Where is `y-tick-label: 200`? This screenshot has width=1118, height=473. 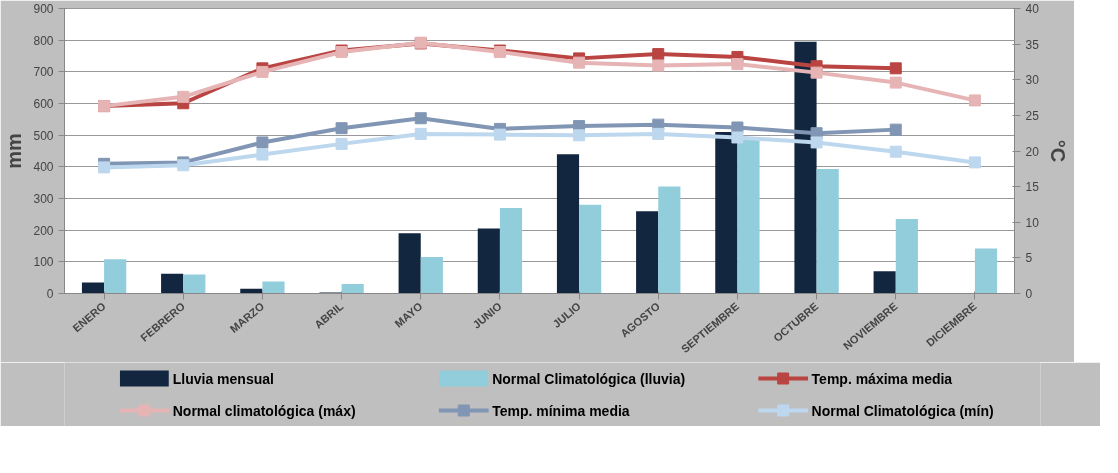
y-tick-label: 200 is located at coordinates (43, 230).